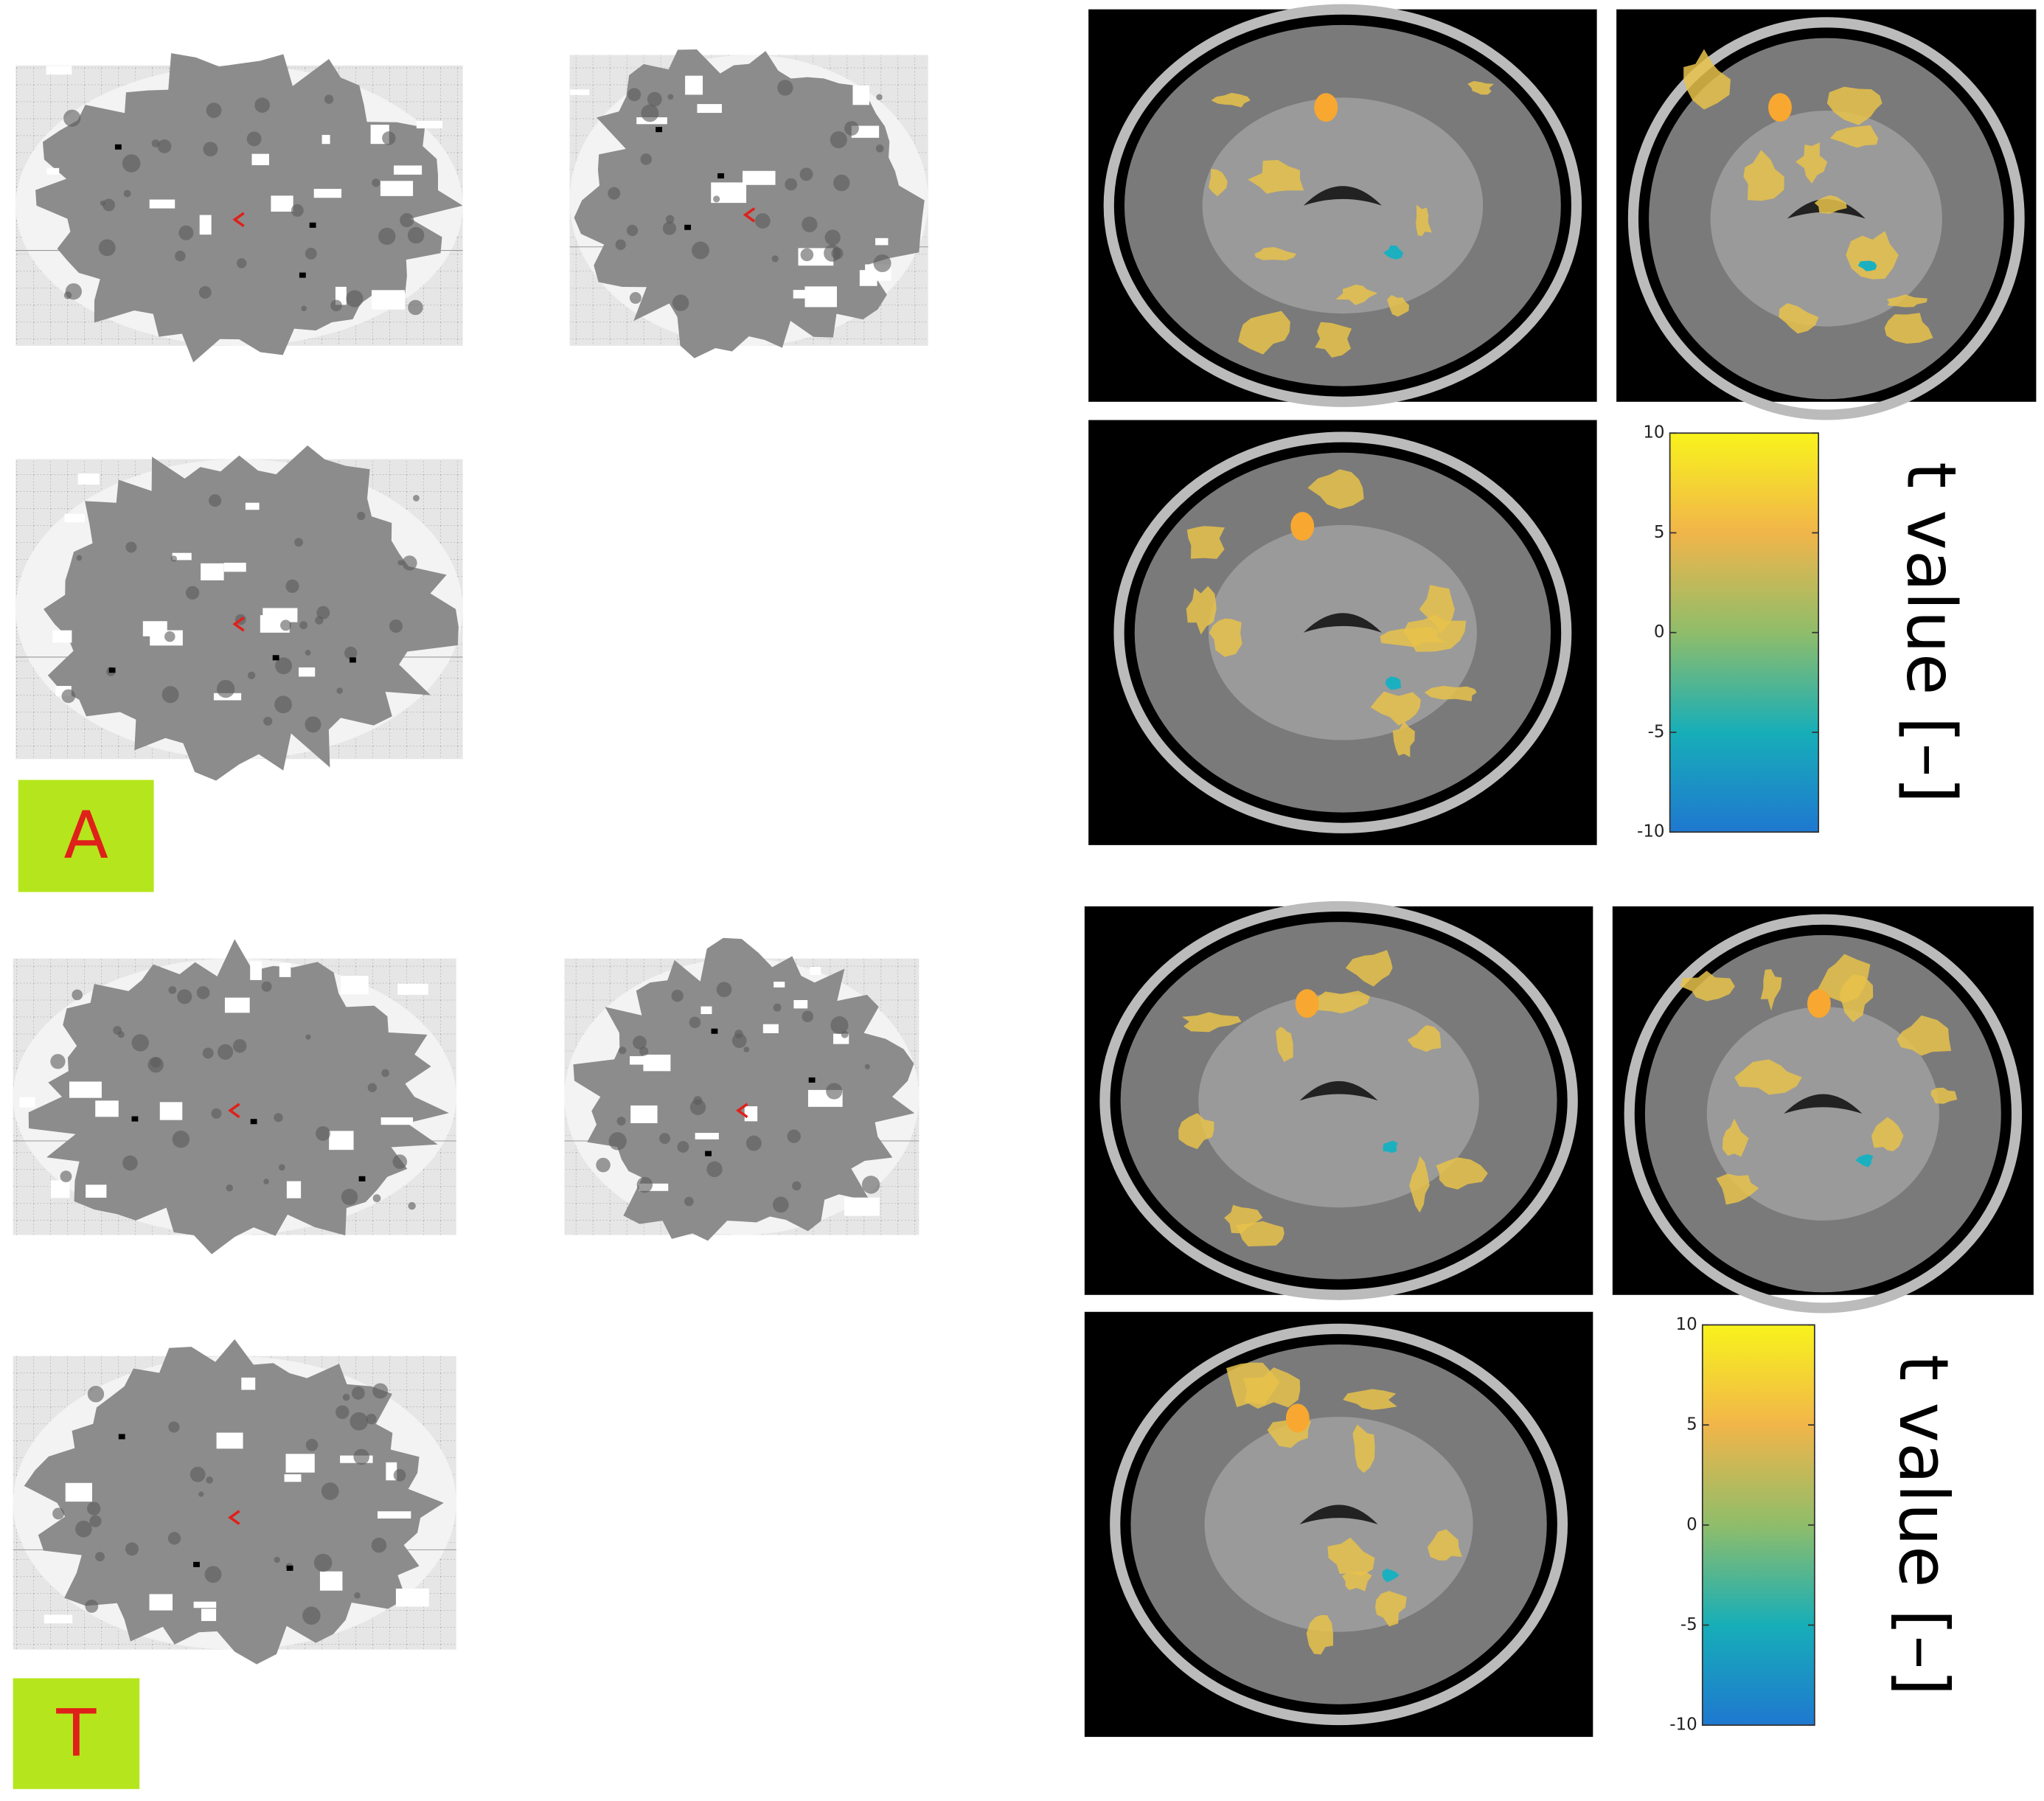  I want to click on panel-label: A, so click(85, 835).